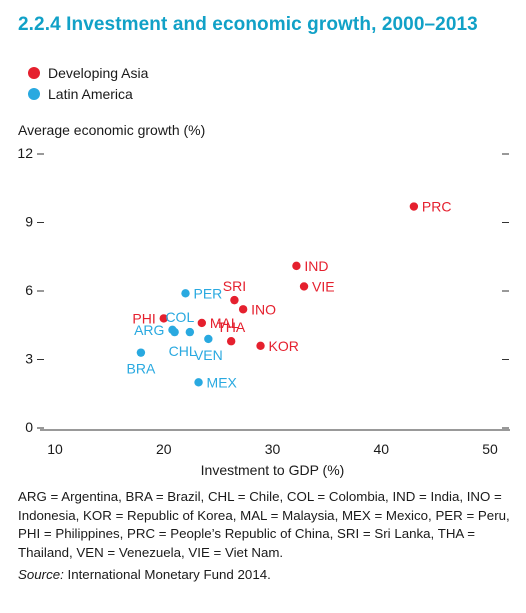 The width and height of the screenshot is (526, 613). I want to click on x-tick-label: 40, so click(381, 449).